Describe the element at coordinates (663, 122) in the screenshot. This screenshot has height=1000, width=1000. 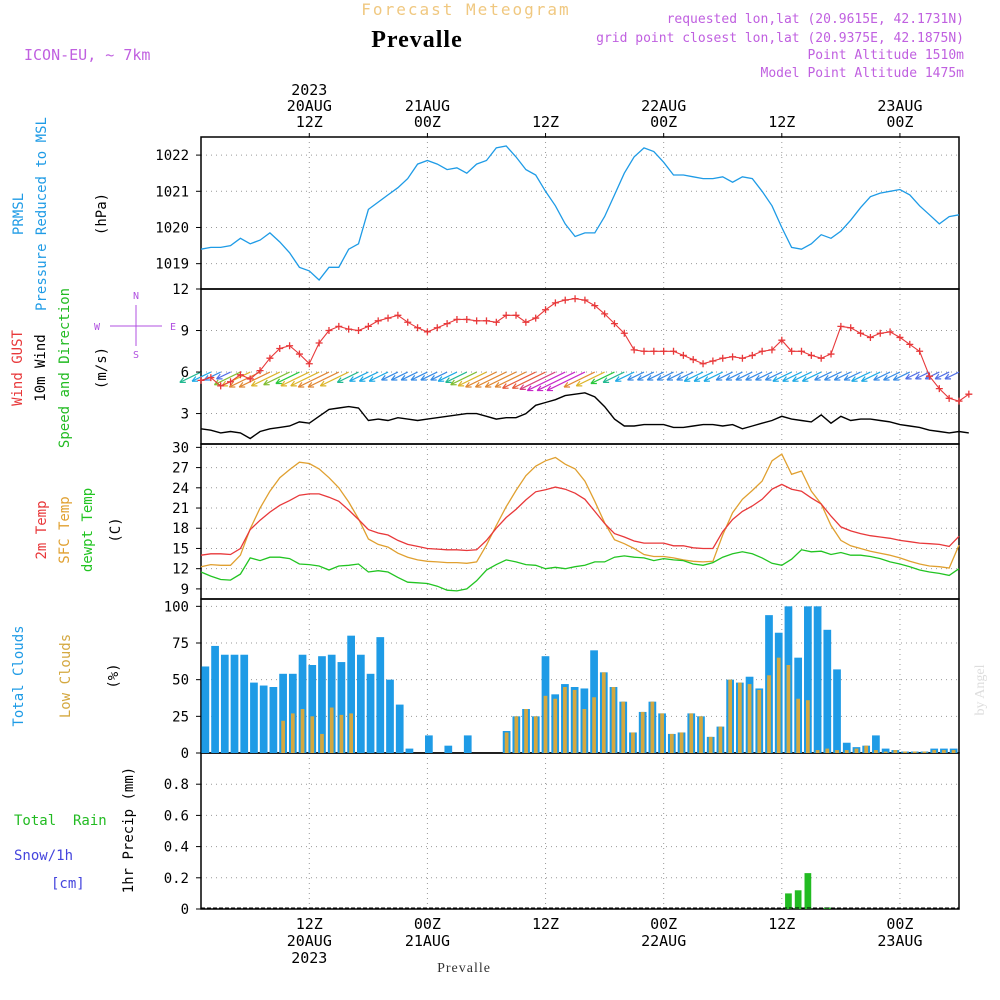
I see `top-xlabel-3-1: 00Z` at that location.